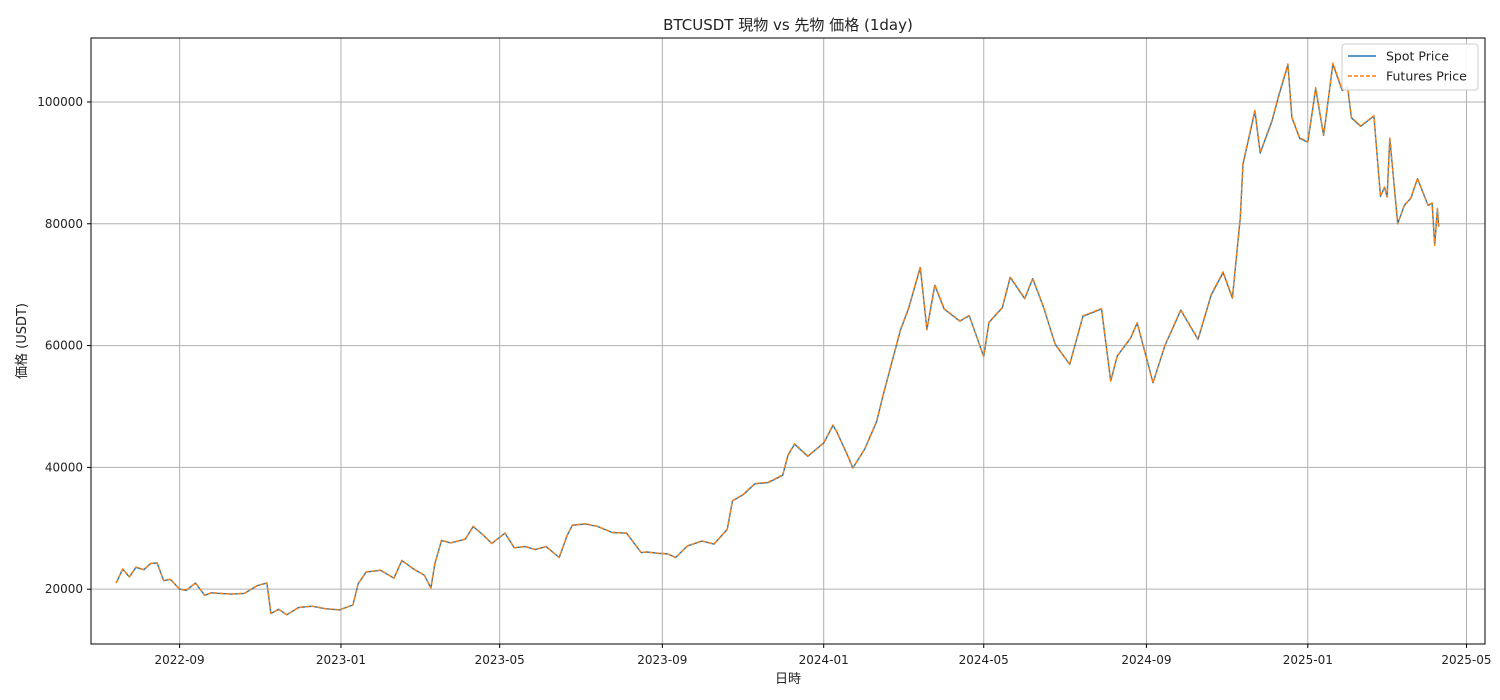  I want to click on x-tick-label: 2024-05, so click(984, 660).